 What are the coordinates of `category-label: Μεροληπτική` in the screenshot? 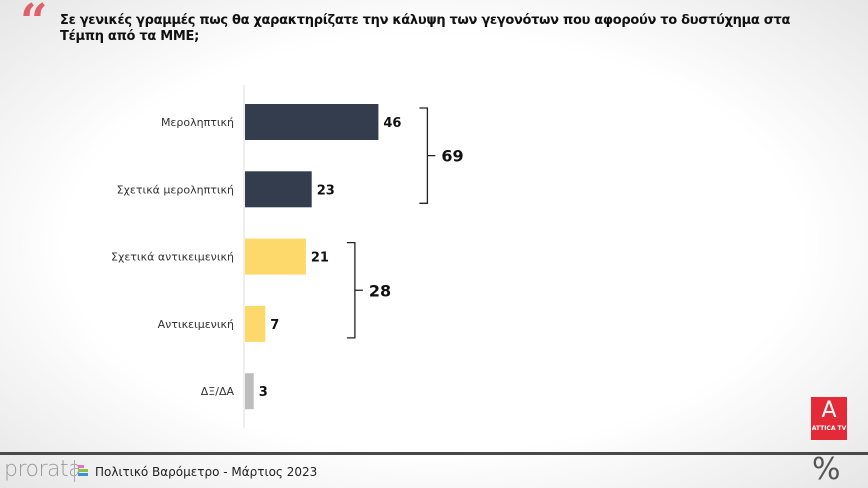 It's located at (197, 122).